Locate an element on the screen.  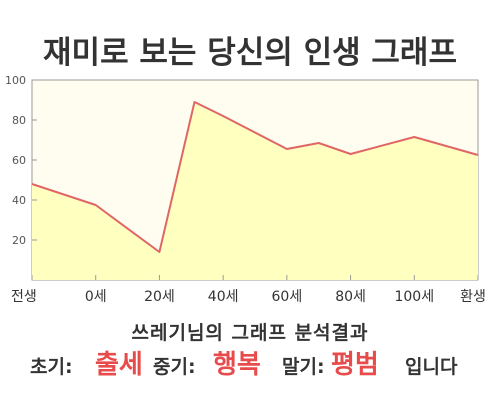
x-tick-label: 환생 is located at coordinates (473, 297).